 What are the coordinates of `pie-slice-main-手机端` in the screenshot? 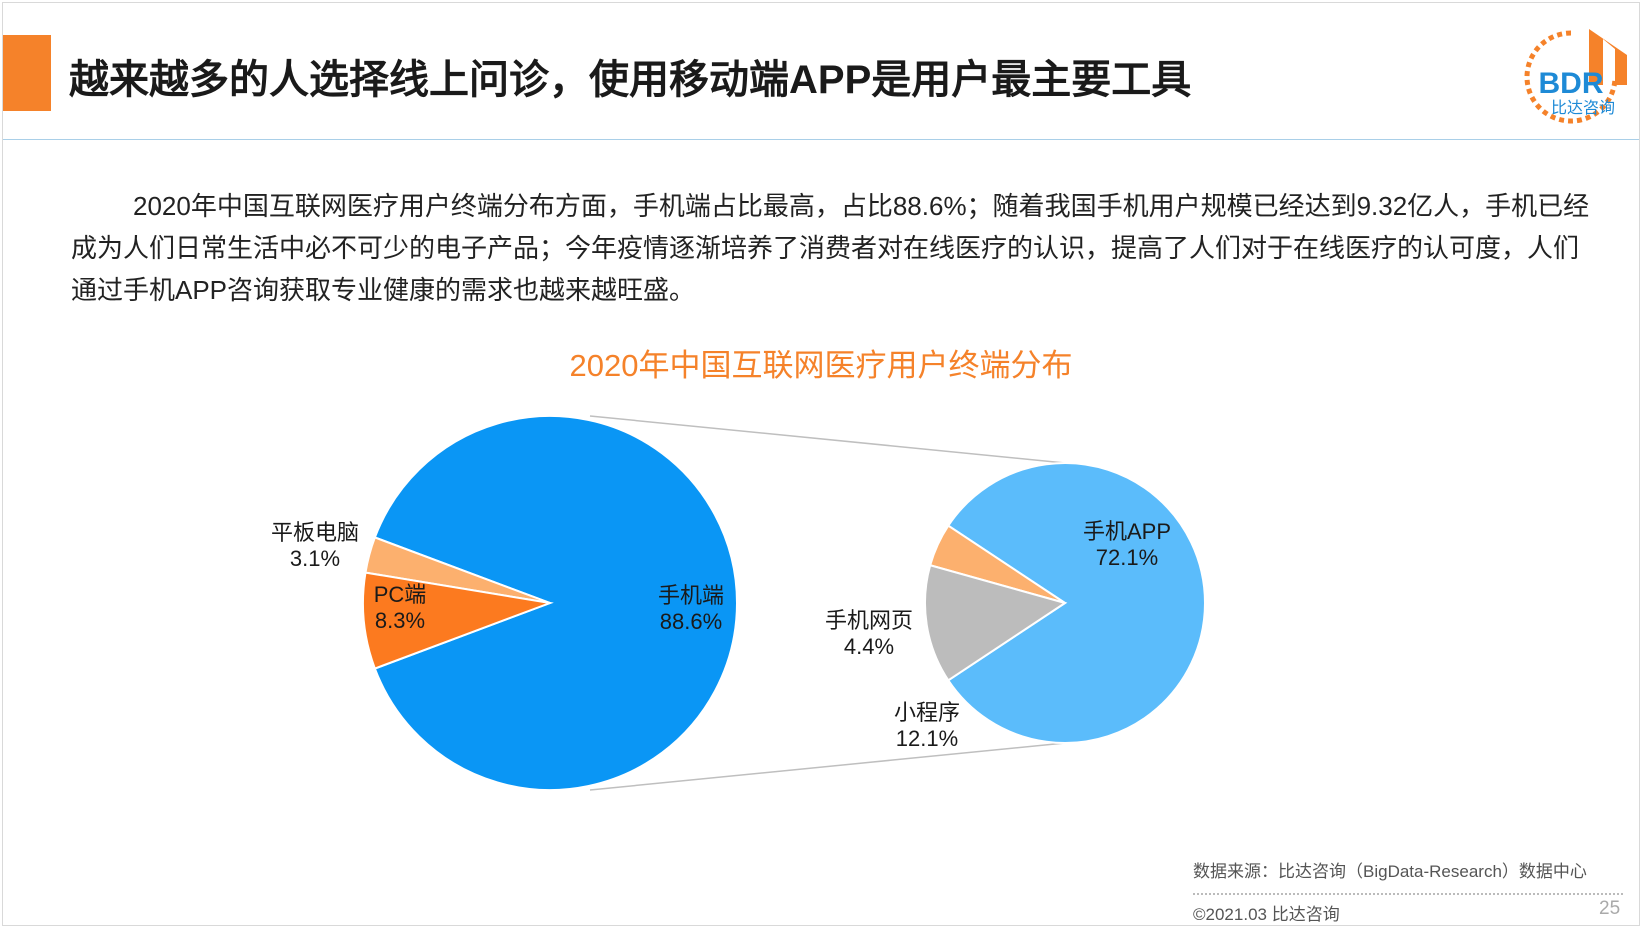 It's located at (555, 603).